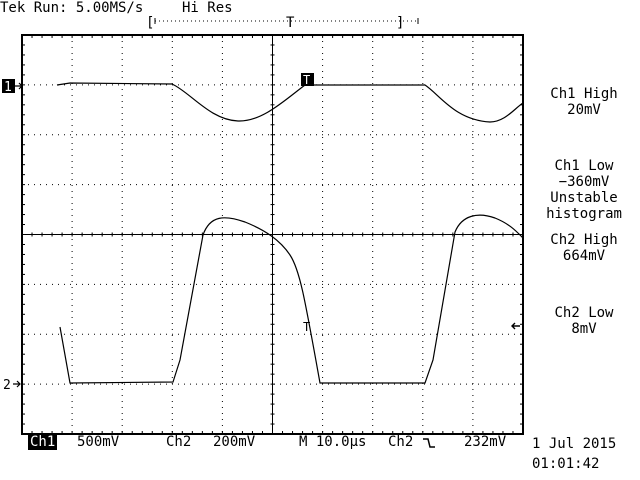 The height and width of the screenshot is (480, 640). What do you see at coordinates (400, 23) in the screenshot?
I see `record-right-bracket: ]` at bounding box center [400, 23].